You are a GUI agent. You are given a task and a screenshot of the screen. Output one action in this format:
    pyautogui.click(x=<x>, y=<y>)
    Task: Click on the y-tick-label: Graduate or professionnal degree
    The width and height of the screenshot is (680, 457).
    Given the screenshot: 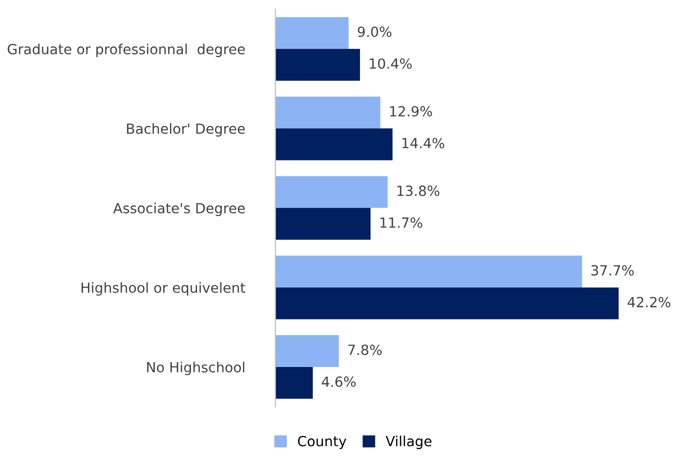 What is the action you would take?
    pyautogui.click(x=126, y=51)
    